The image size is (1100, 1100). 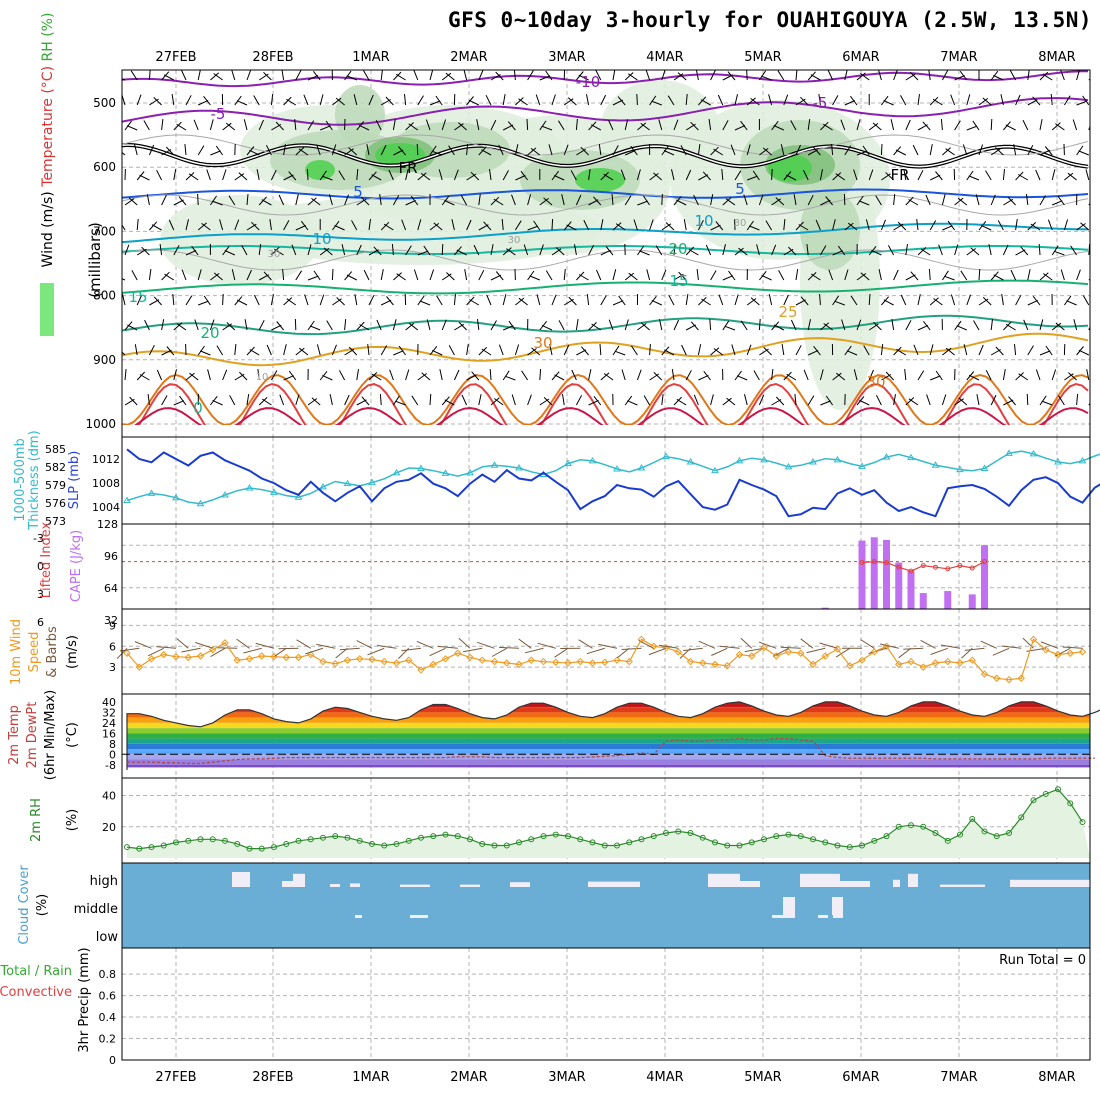 I want to click on rh-tick: 40, so click(x=109, y=796).